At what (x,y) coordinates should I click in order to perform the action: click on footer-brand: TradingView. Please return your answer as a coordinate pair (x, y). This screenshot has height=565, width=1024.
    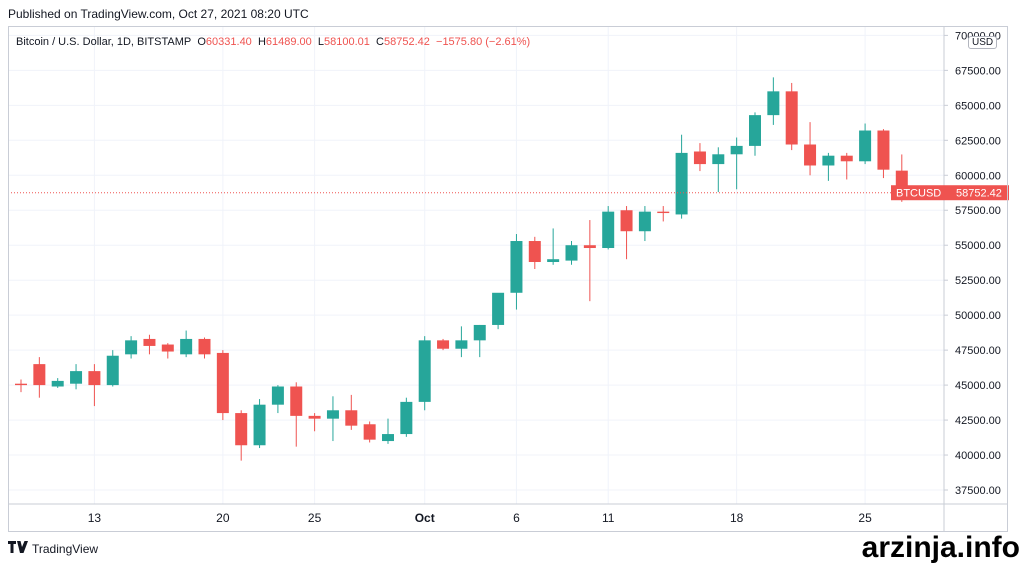
    Looking at the image, I should click on (53, 548).